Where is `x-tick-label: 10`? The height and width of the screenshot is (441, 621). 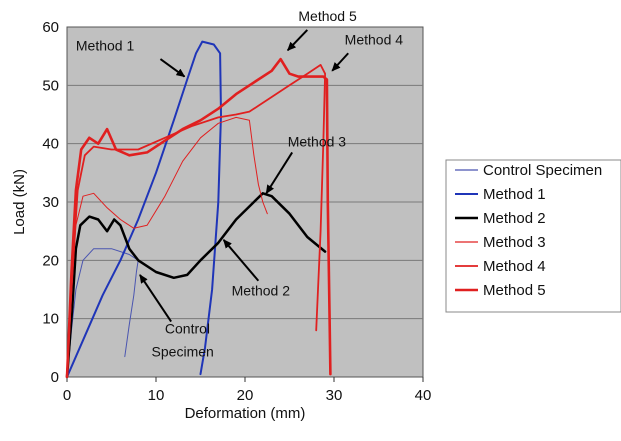 x-tick-label: 10 is located at coordinates (156, 395).